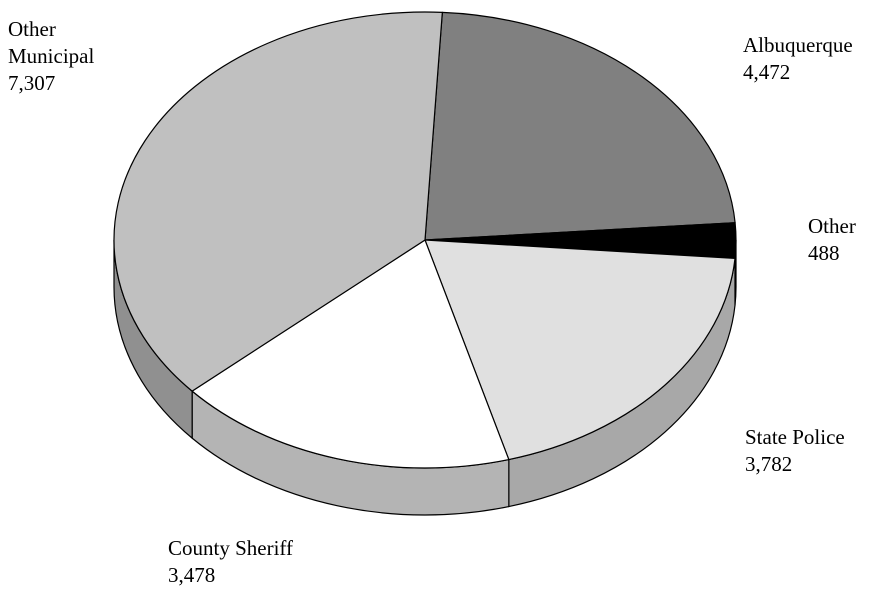 This screenshot has width=891, height=589. What do you see at coordinates (580, 126) in the screenshot?
I see `pie-slice-albuquerque` at bounding box center [580, 126].